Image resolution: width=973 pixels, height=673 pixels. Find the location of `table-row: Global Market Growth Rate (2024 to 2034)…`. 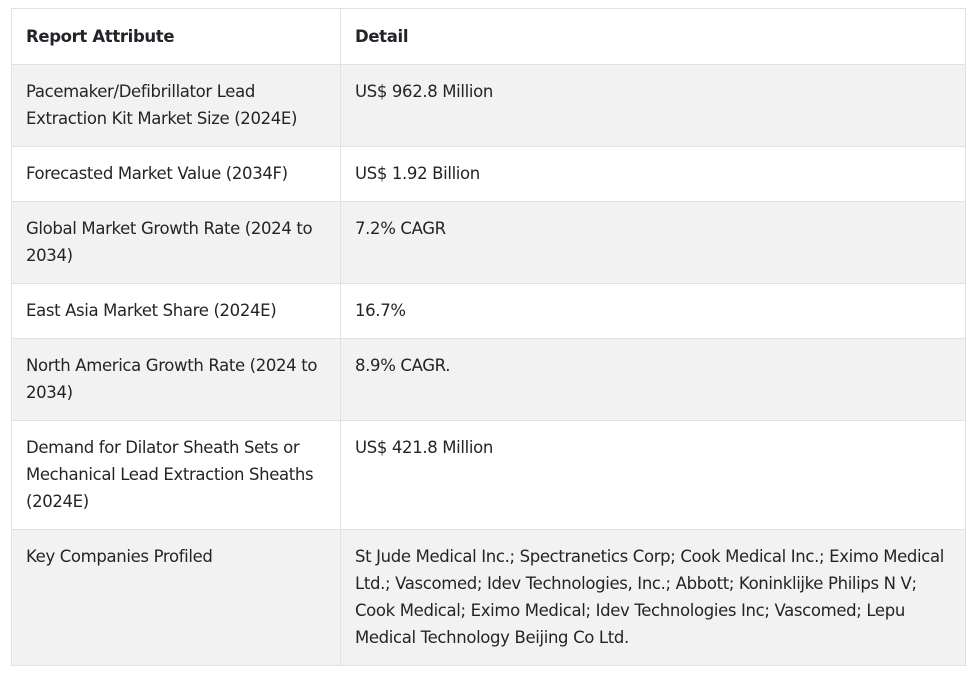

table-row: Global Market Growth Rate (2024 to 2034)… is located at coordinates (488, 242).